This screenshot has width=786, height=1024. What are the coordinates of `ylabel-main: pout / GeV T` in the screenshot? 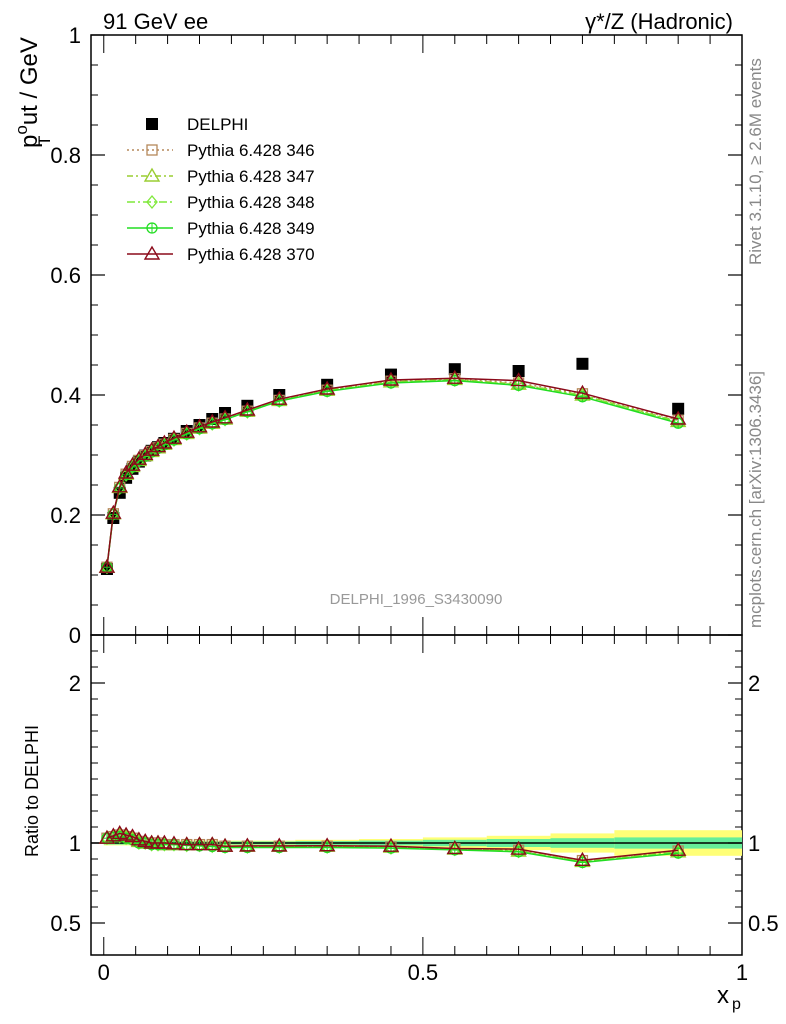 It's located at (33, 92).